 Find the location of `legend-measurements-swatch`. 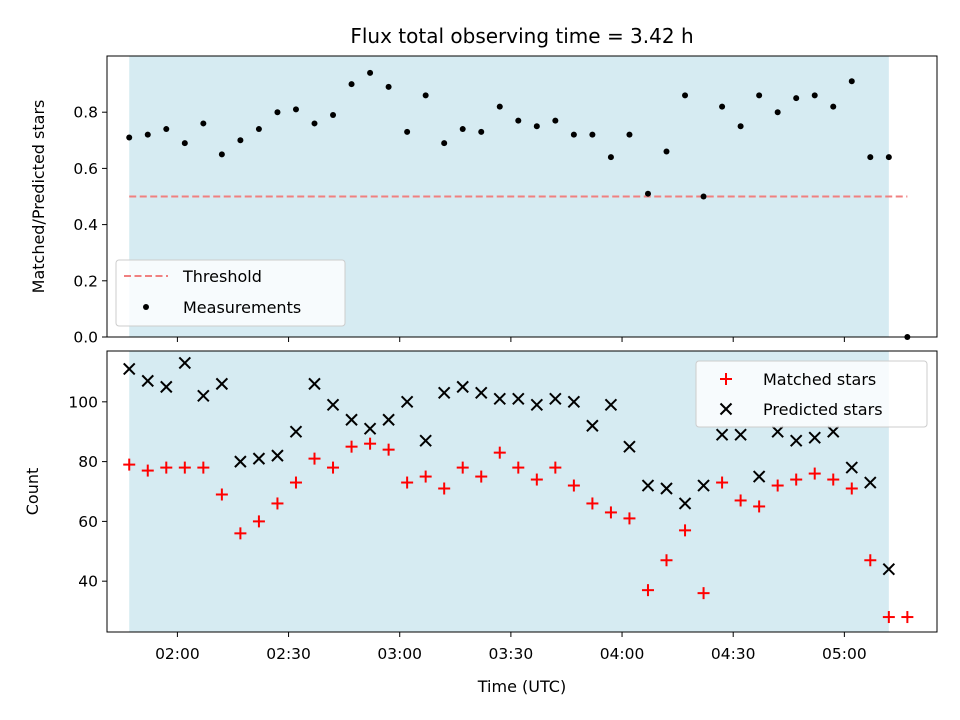

legend-measurements-swatch is located at coordinates (146, 307).